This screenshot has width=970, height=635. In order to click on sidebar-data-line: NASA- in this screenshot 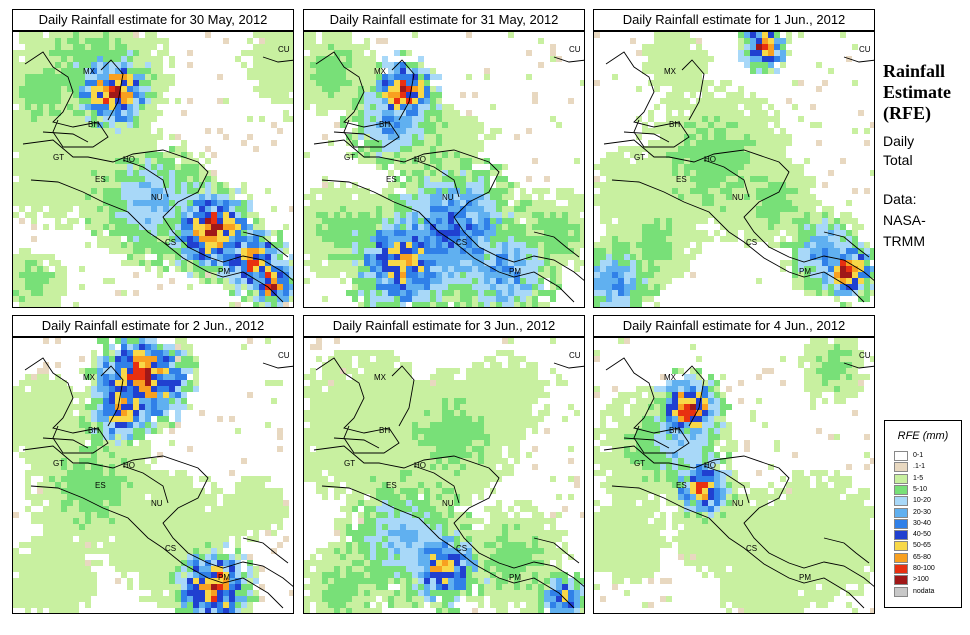, I will do `click(904, 220)`.